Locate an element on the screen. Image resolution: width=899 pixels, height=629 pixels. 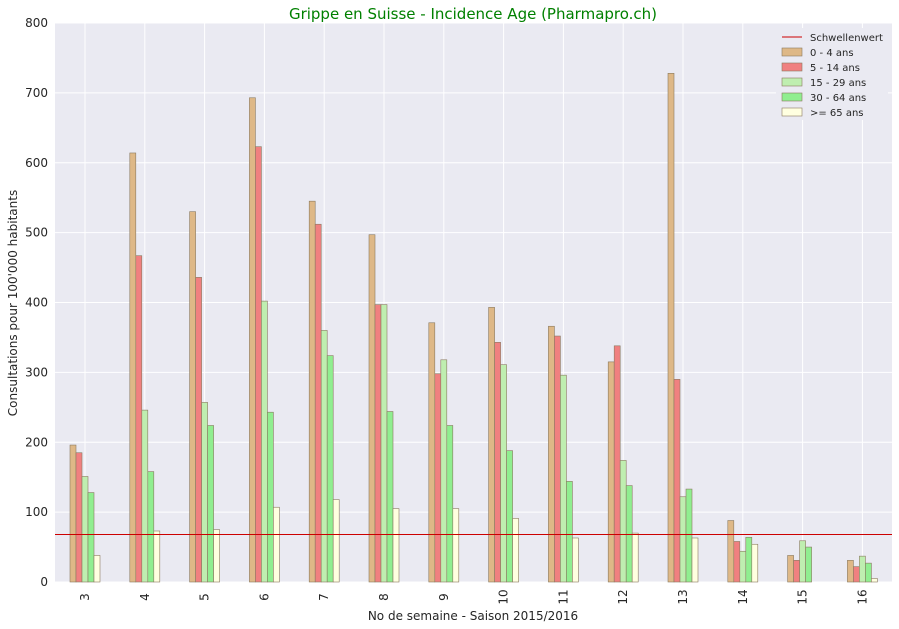
legend-label: 5 - 14 ans is located at coordinates (835, 68).